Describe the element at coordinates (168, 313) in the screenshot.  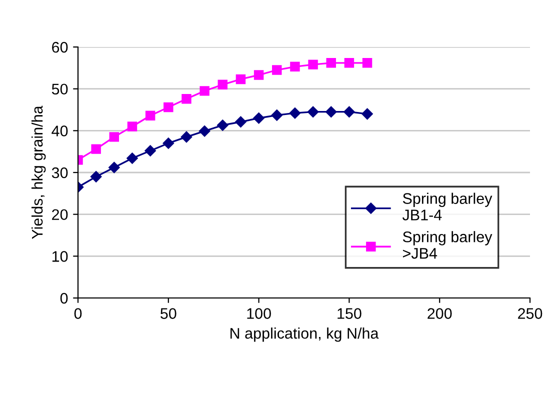
I see `x-tick-label: 50` at that location.